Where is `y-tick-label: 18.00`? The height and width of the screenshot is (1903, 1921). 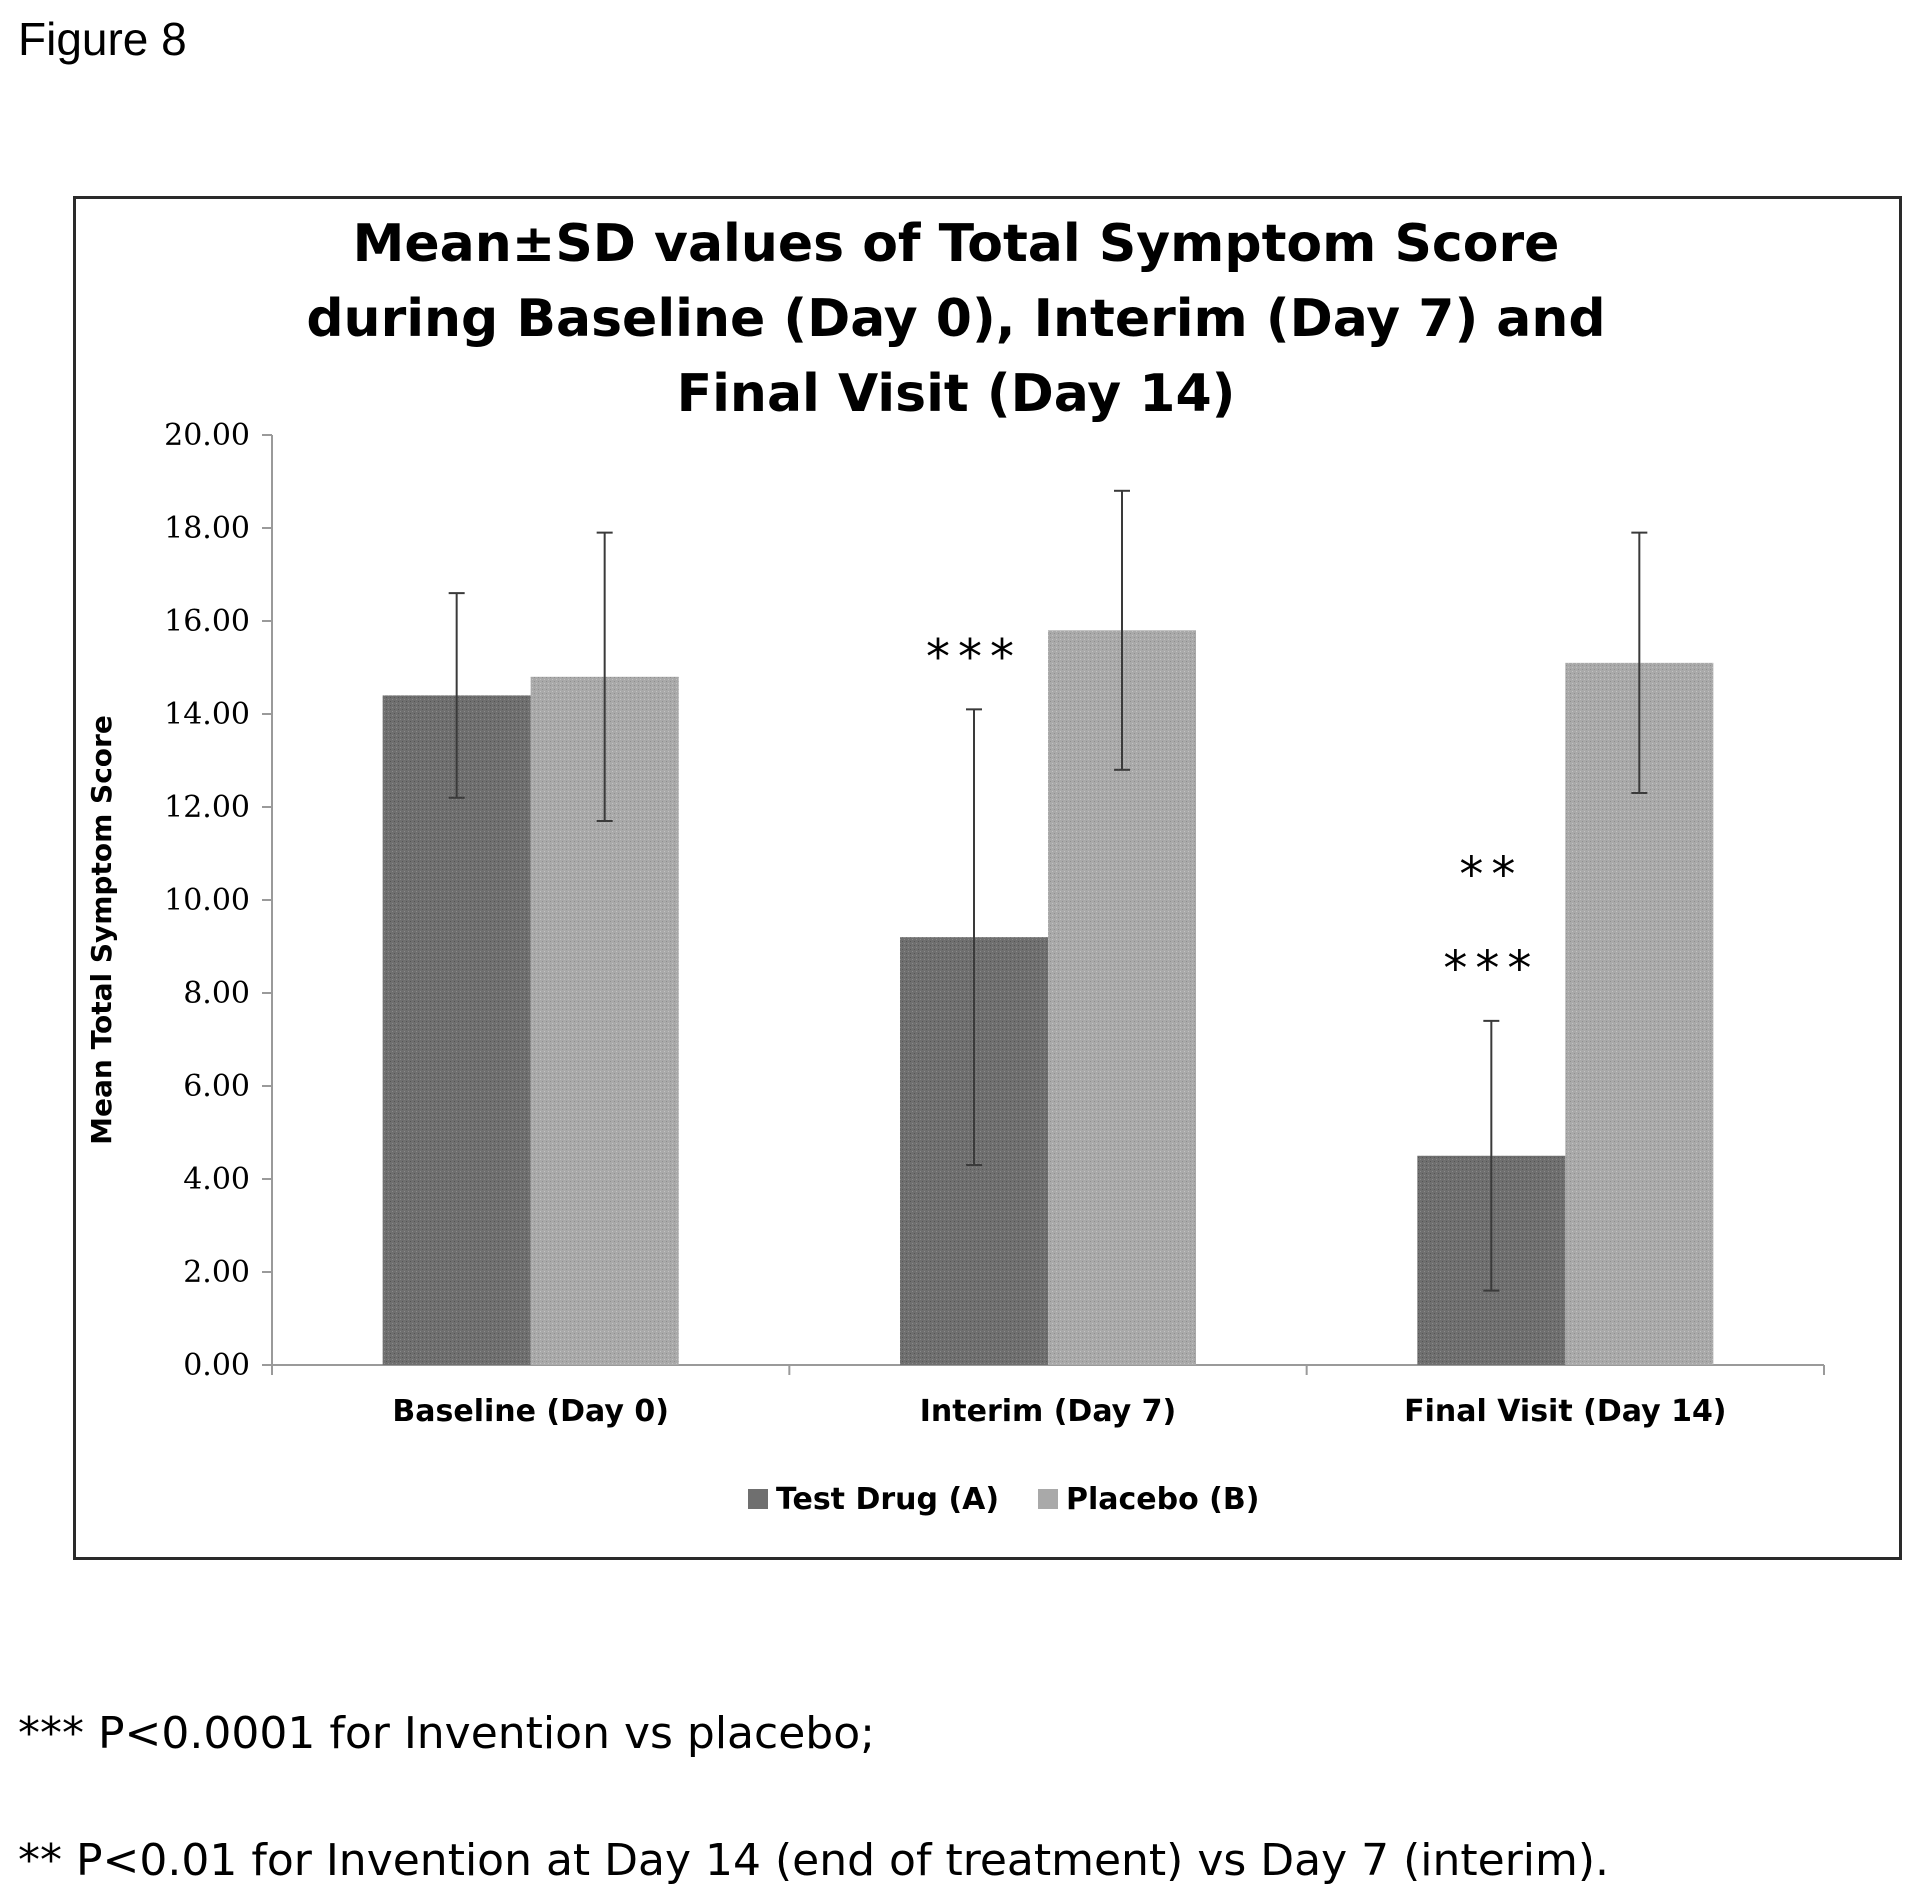
y-tick-label: 18.00 is located at coordinates (207, 528).